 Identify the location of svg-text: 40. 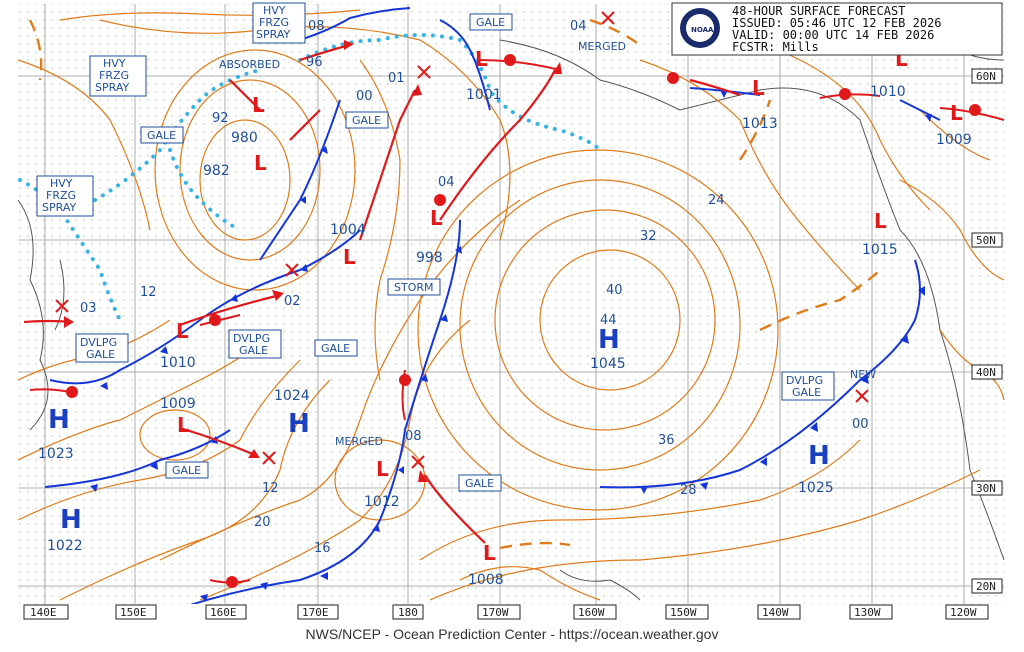
(614, 290).